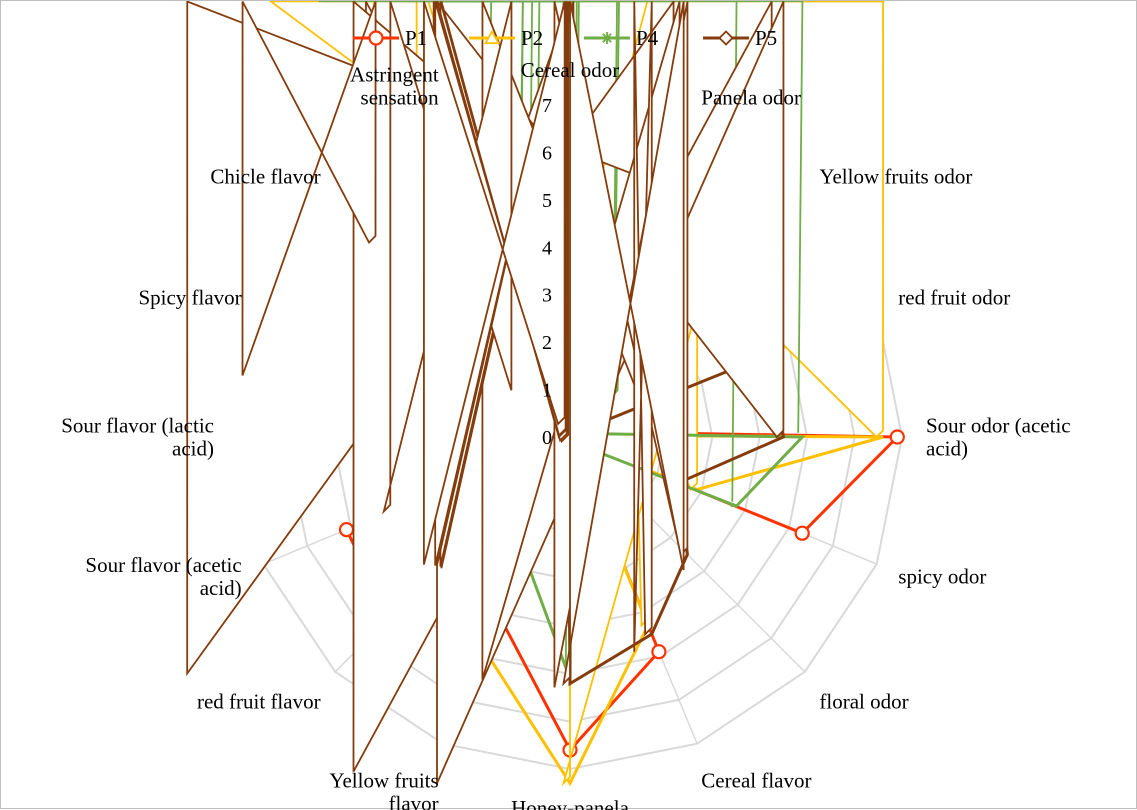 This screenshot has height=810, width=1137. Describe the element at coordinates (259, 701) in the screenshot. I see `category-label: red fruit flavor` at that location.